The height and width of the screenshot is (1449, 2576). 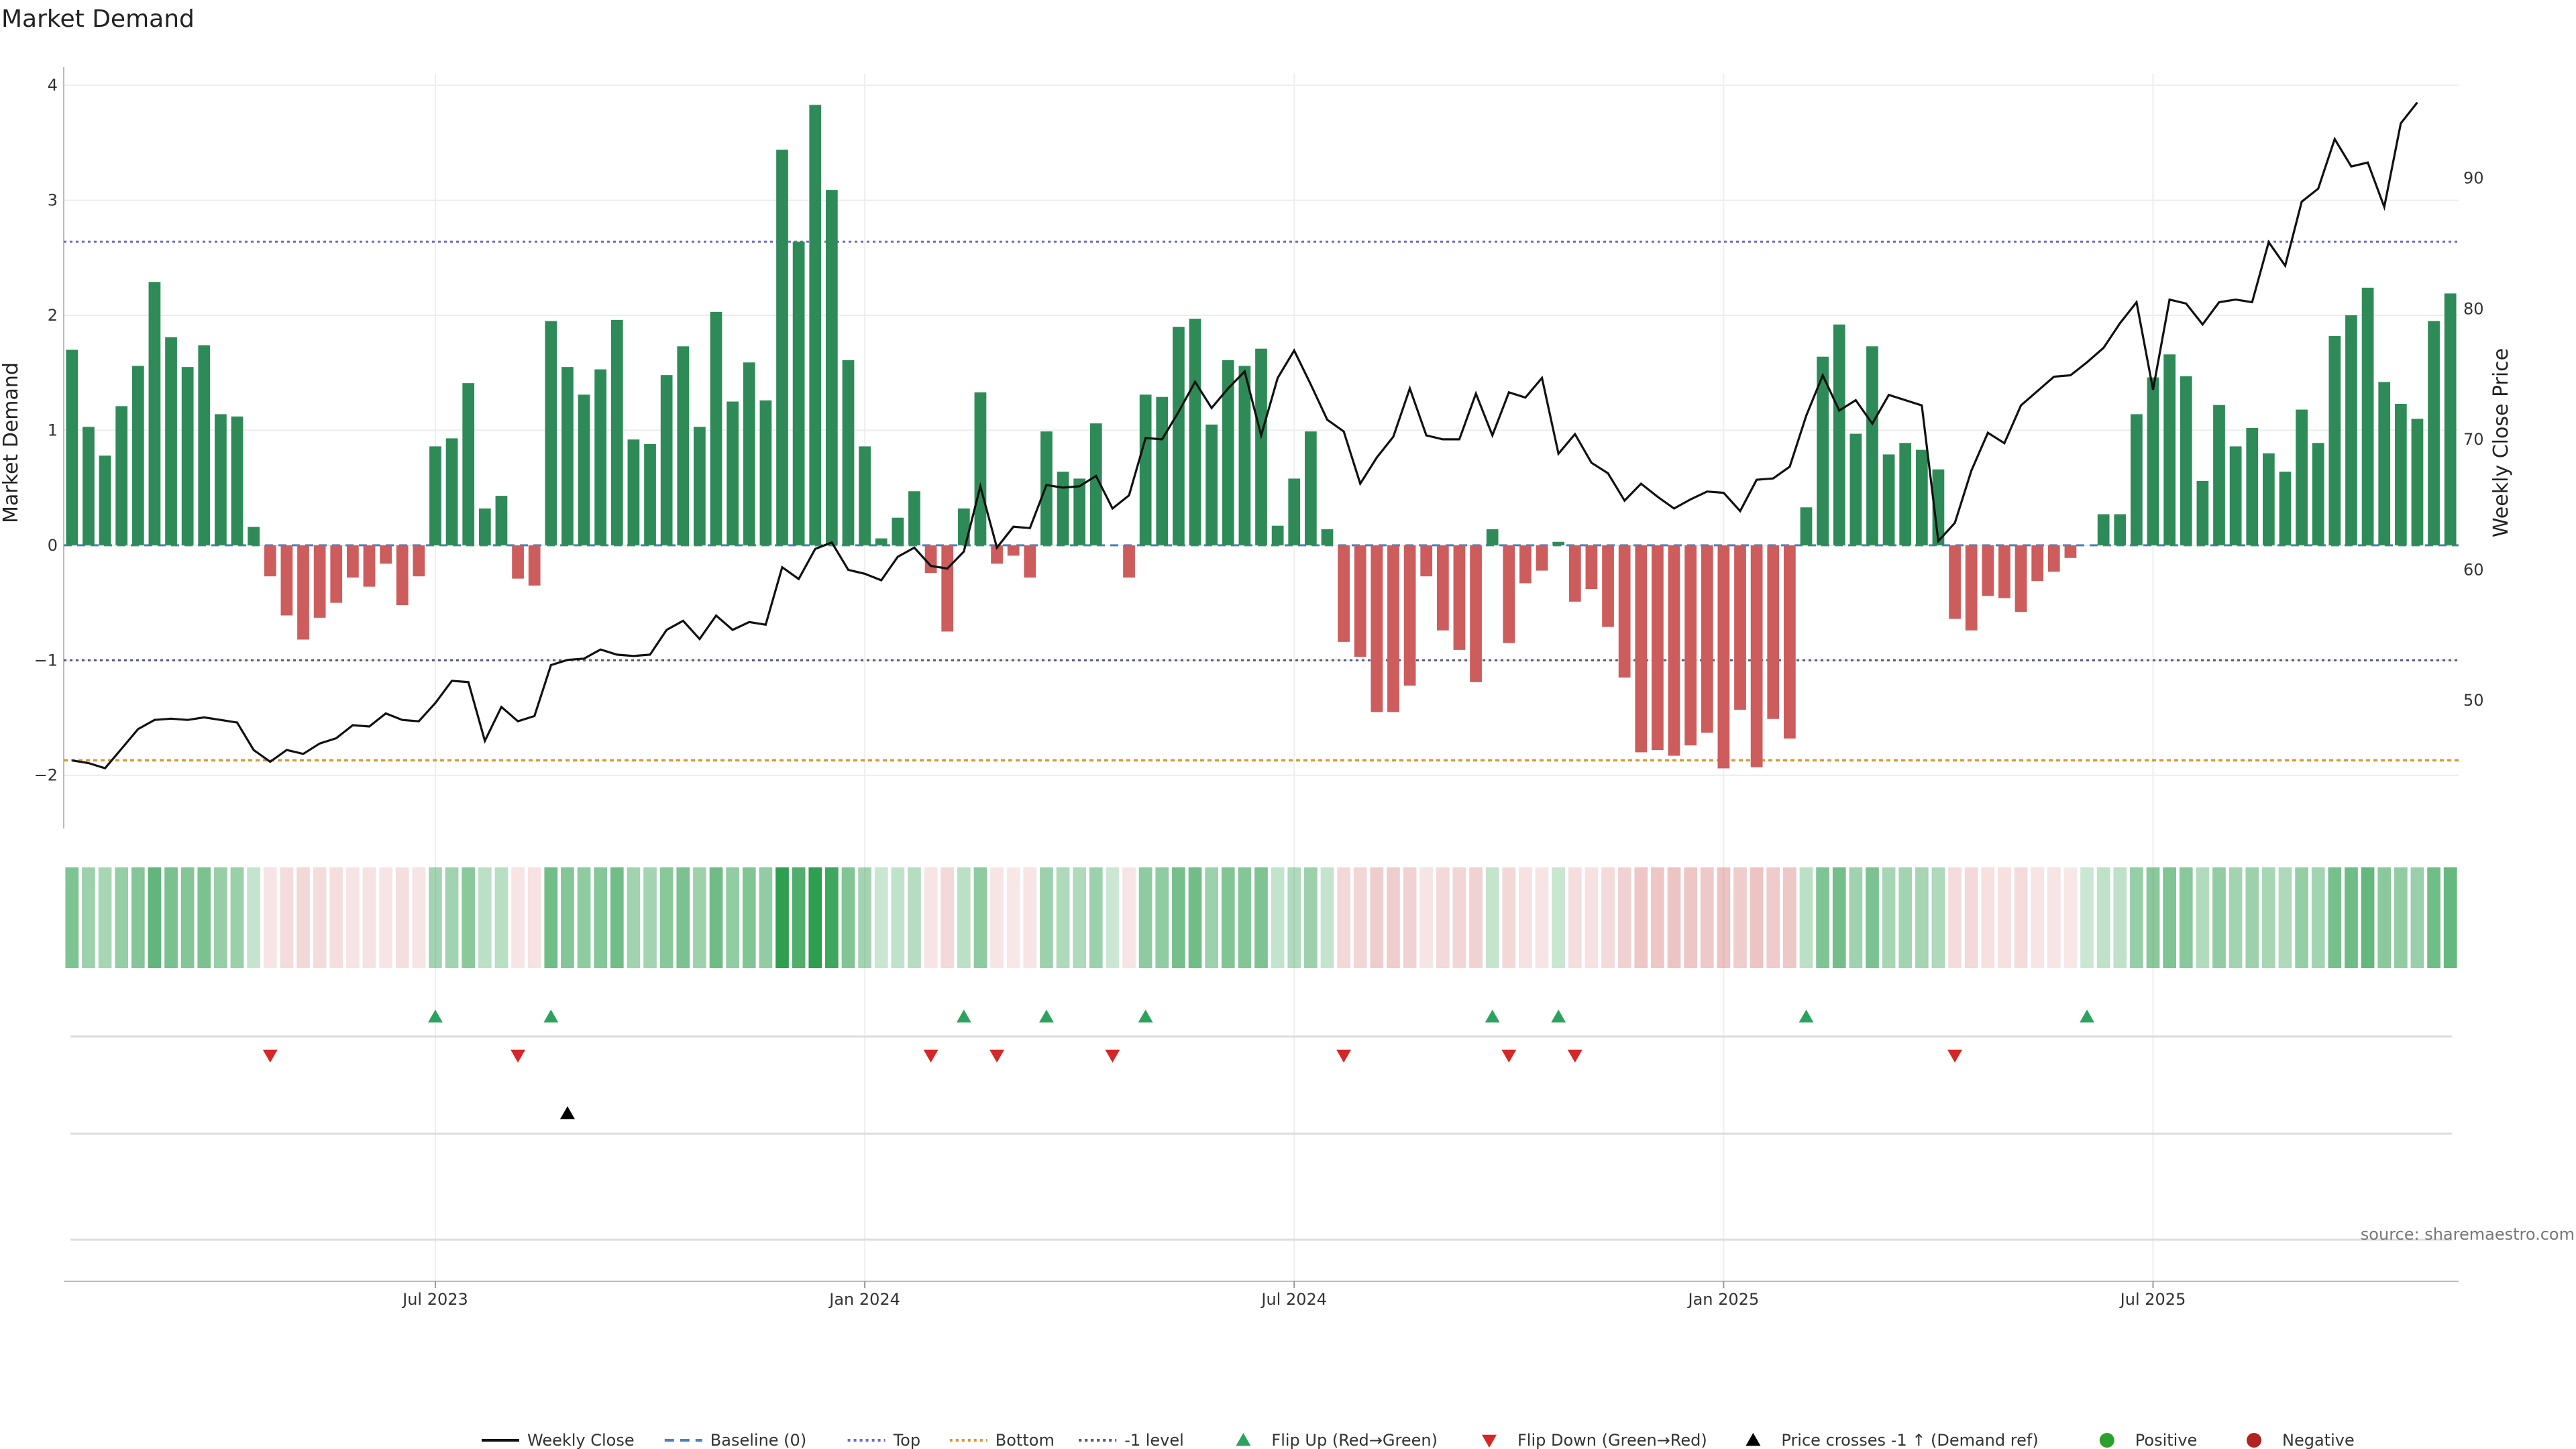 I want to click on signal-rows, so click(x=1261, y=1125).